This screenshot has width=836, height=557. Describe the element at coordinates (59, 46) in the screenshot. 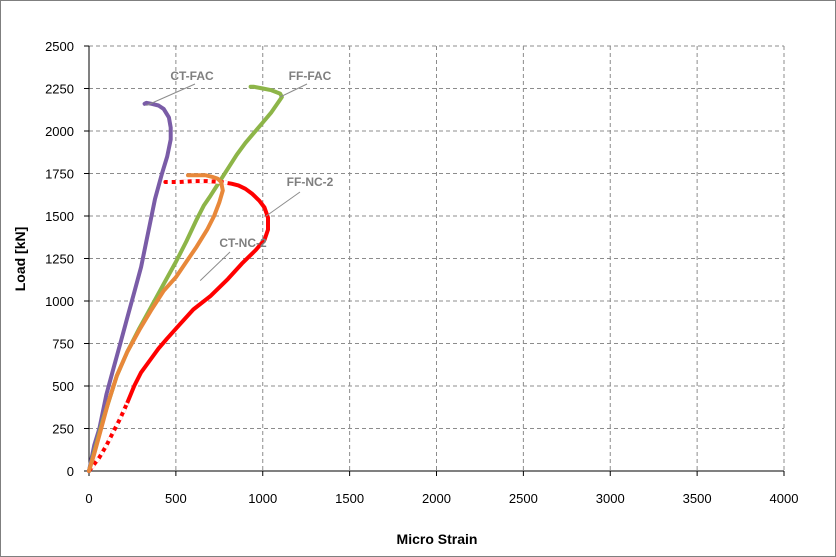

I see `y-tick-label: 2500` at that location.